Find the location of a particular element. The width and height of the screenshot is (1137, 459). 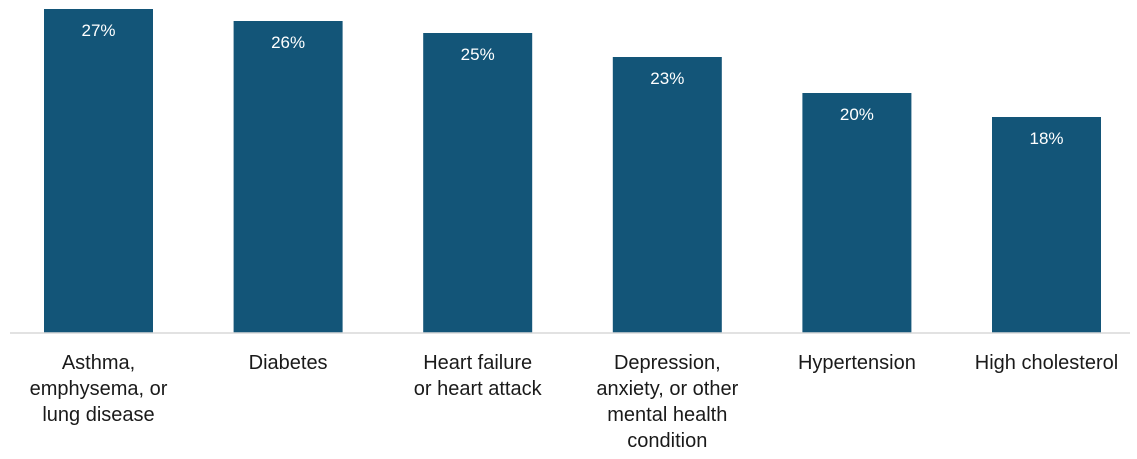

category-label-2: Heart failure or heart attack is located at coordinates (478, 376).